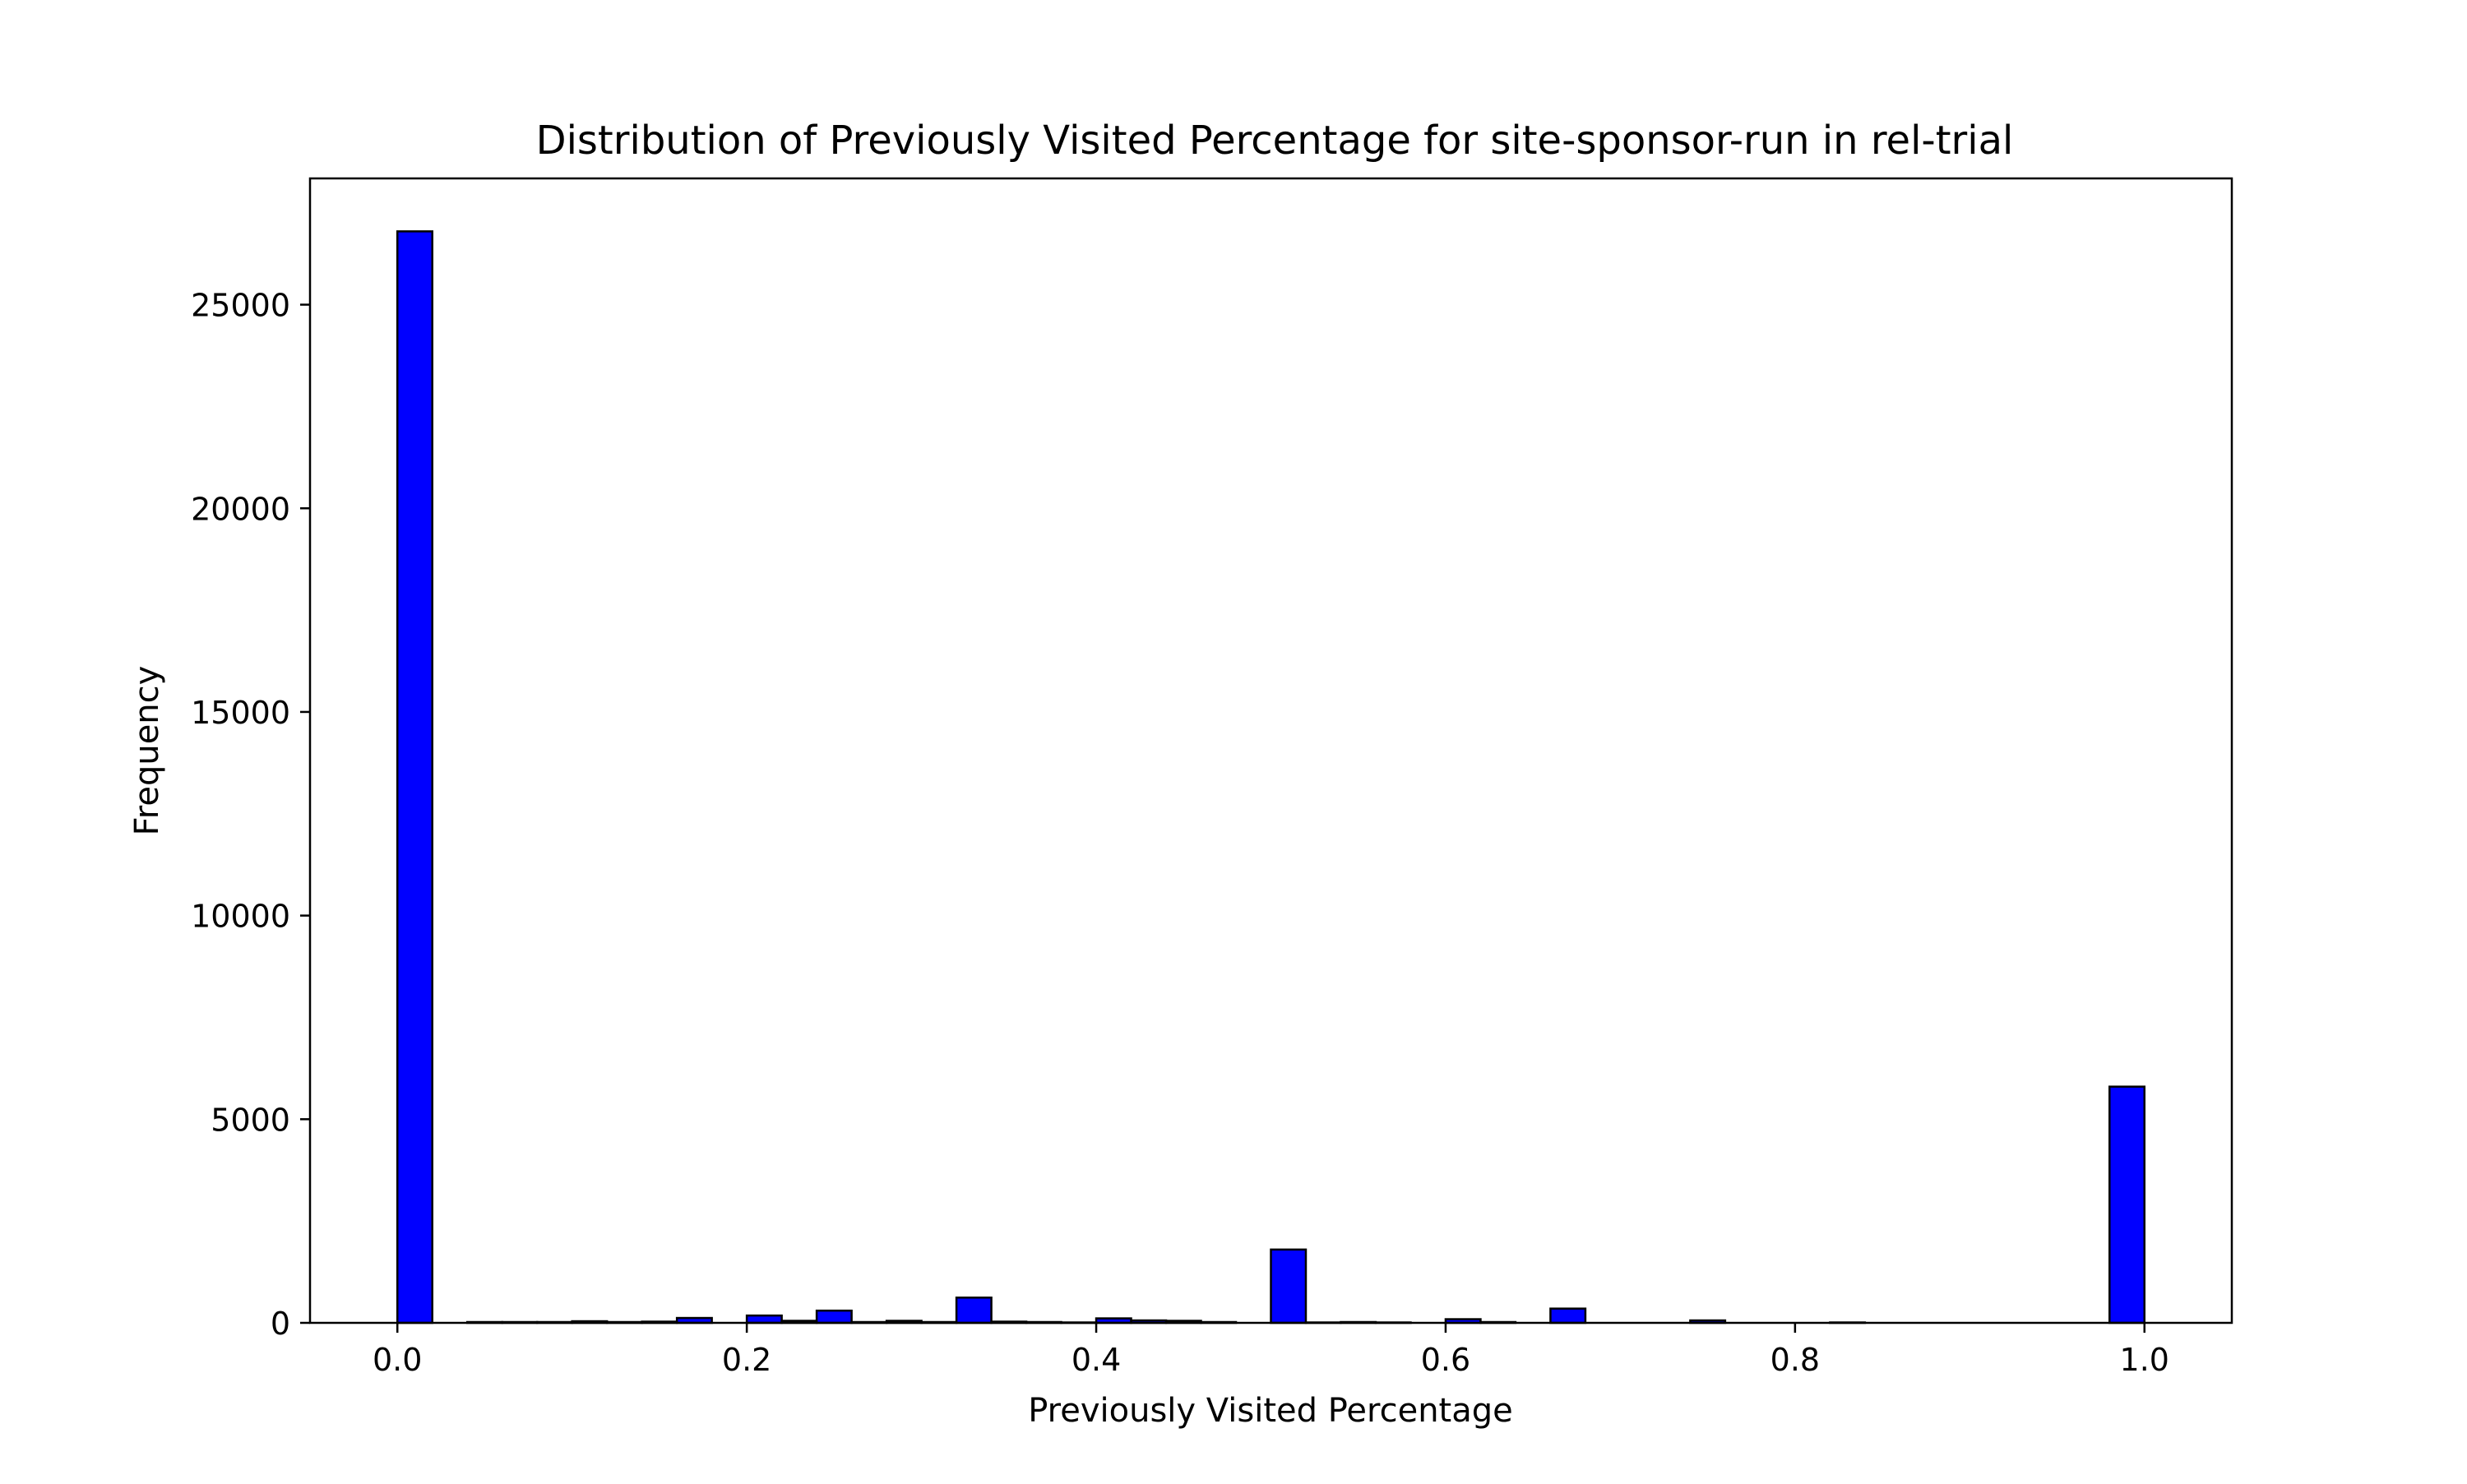 This screenshot has width=2467, height=1484. Describe the element at coordinates (241, 509) in the screenshot. I see `y-tick-label: 20000` at that location.